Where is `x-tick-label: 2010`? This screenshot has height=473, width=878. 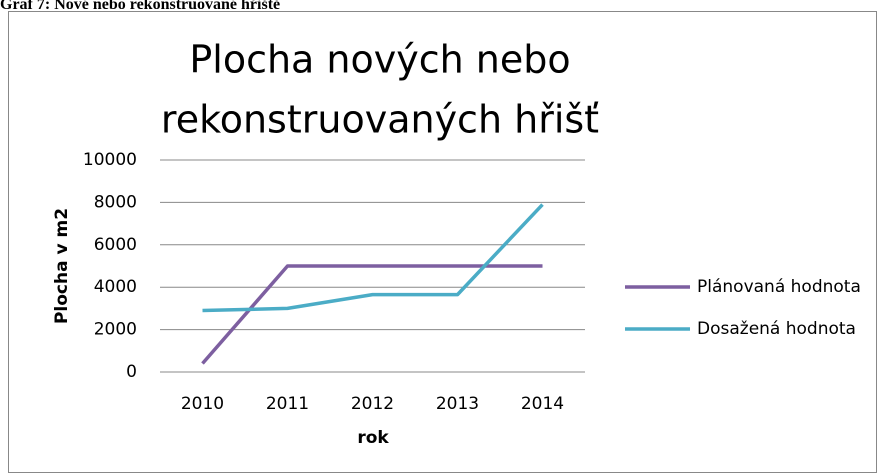 x-tick-label: 2010 is located at coordinates (202, 404).